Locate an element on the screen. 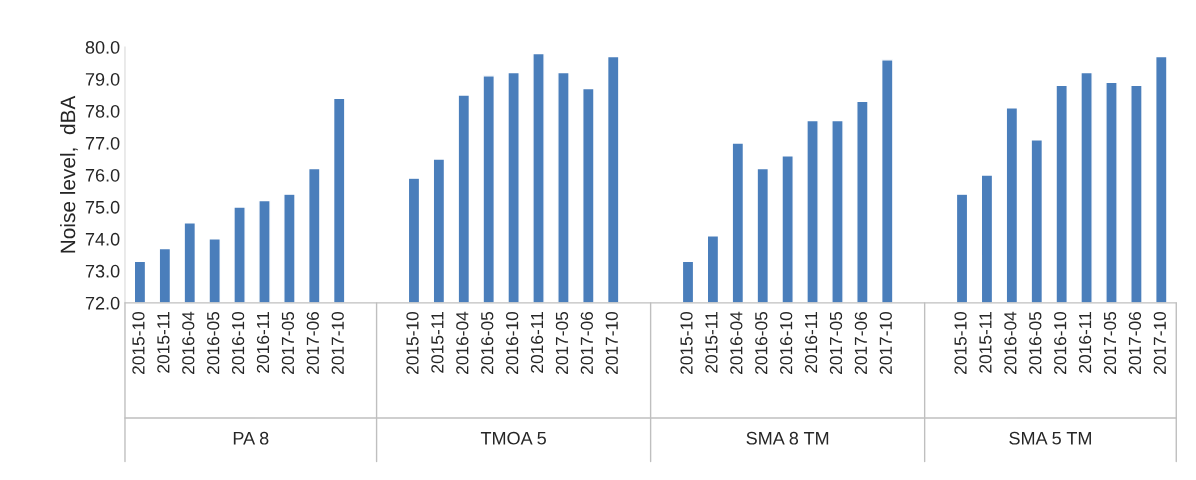 The height and width of the screenshot is (480, 1196). y-tick-label: 76.0 is located at coordinates (102, 175).